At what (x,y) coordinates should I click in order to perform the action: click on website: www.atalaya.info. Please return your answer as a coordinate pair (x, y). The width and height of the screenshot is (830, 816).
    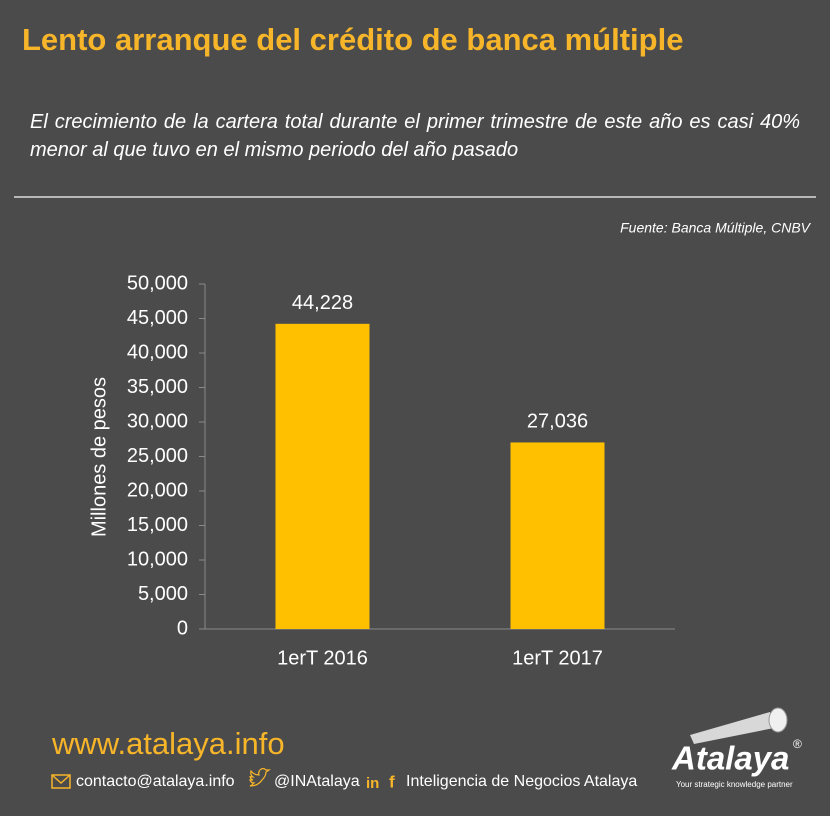
    Looking at the image, I should click on (168, 743).